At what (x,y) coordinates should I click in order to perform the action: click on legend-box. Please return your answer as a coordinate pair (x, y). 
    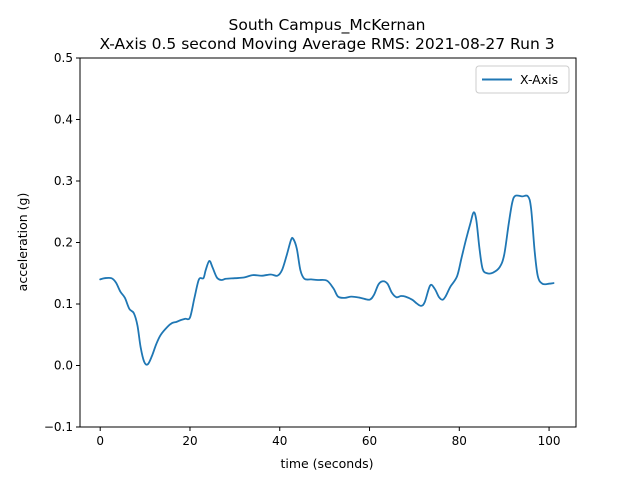
    Looking at the image, I should click on (522, 79).